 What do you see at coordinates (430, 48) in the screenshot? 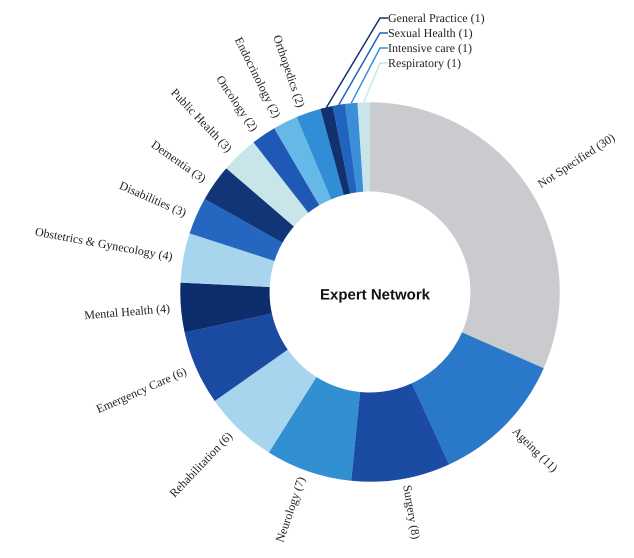
I see `slice-label: Intensive care (1)` at bounding box center [430, 48].